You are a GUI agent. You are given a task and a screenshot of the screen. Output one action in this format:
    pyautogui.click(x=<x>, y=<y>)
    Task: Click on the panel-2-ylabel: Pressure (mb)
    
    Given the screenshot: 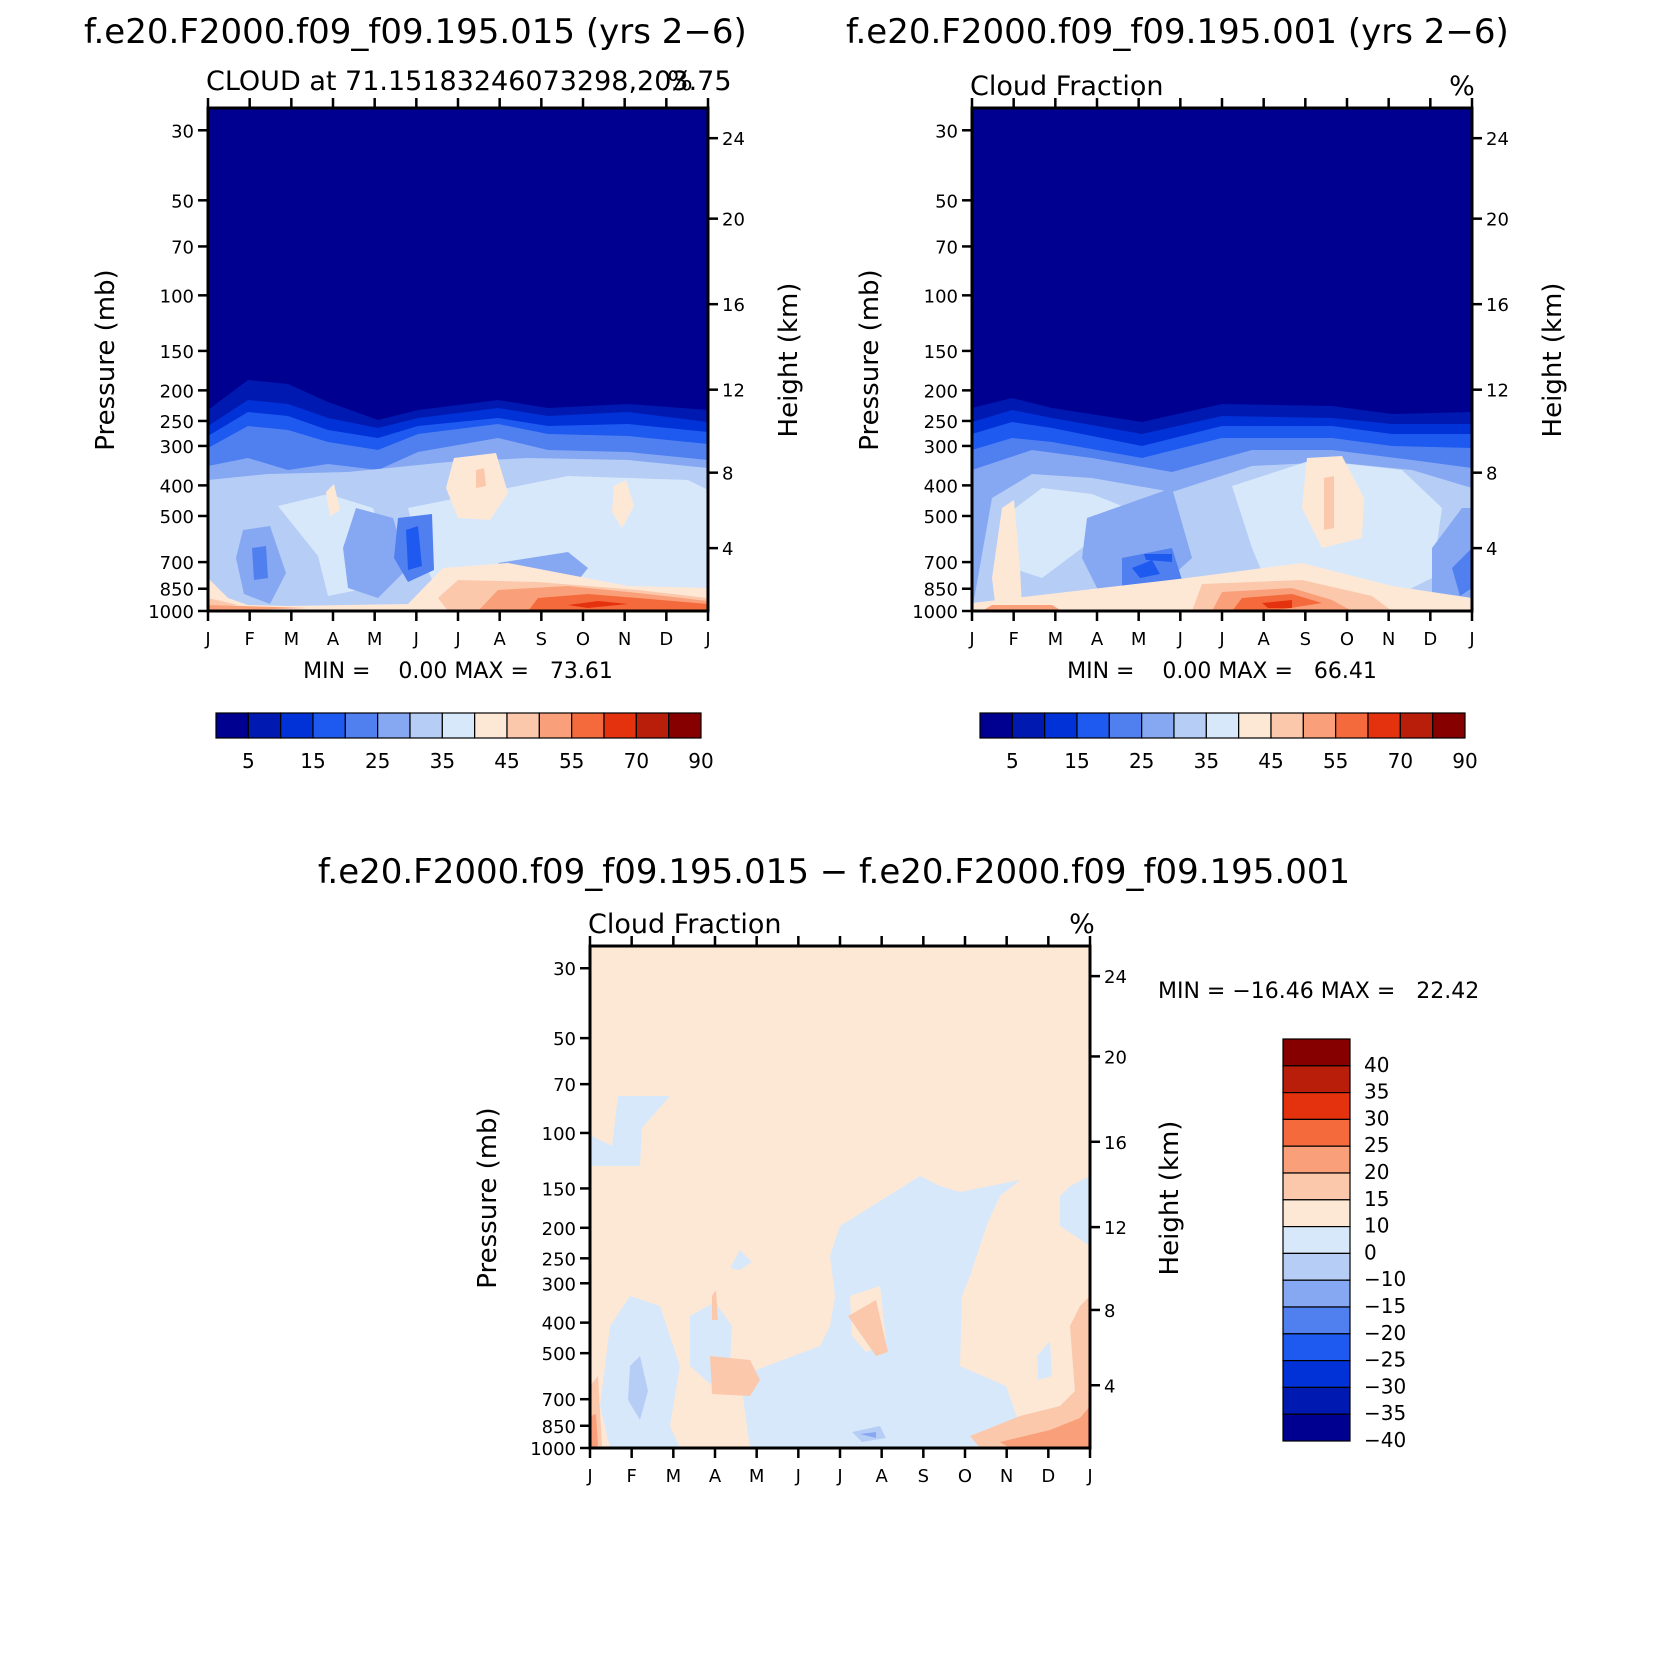 What is the action you would take?
    pyautogui.click(x=870, y=359)
    